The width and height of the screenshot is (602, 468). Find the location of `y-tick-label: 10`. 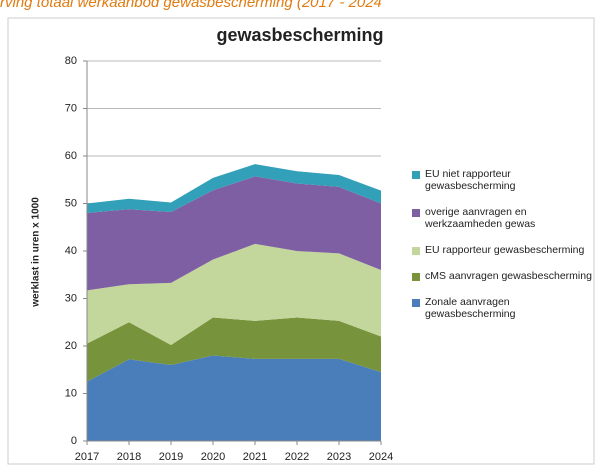

y-tick-label: 10 is located at coordinates (71, 393).